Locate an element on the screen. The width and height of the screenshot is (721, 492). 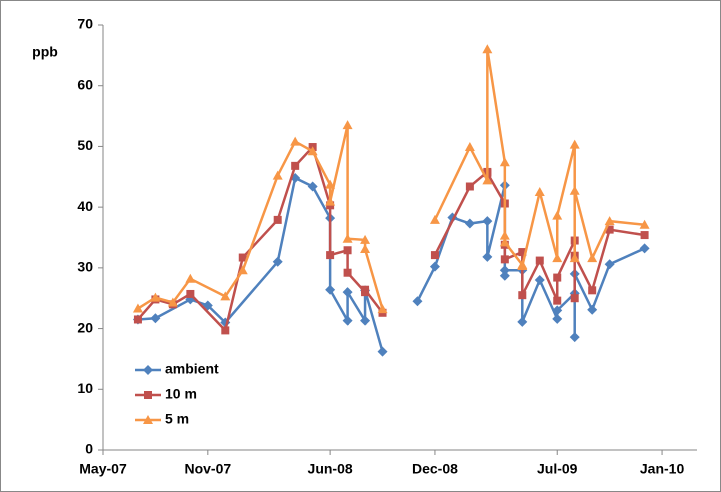
y-tick-label: 50 is located at coordinates (85, 145).